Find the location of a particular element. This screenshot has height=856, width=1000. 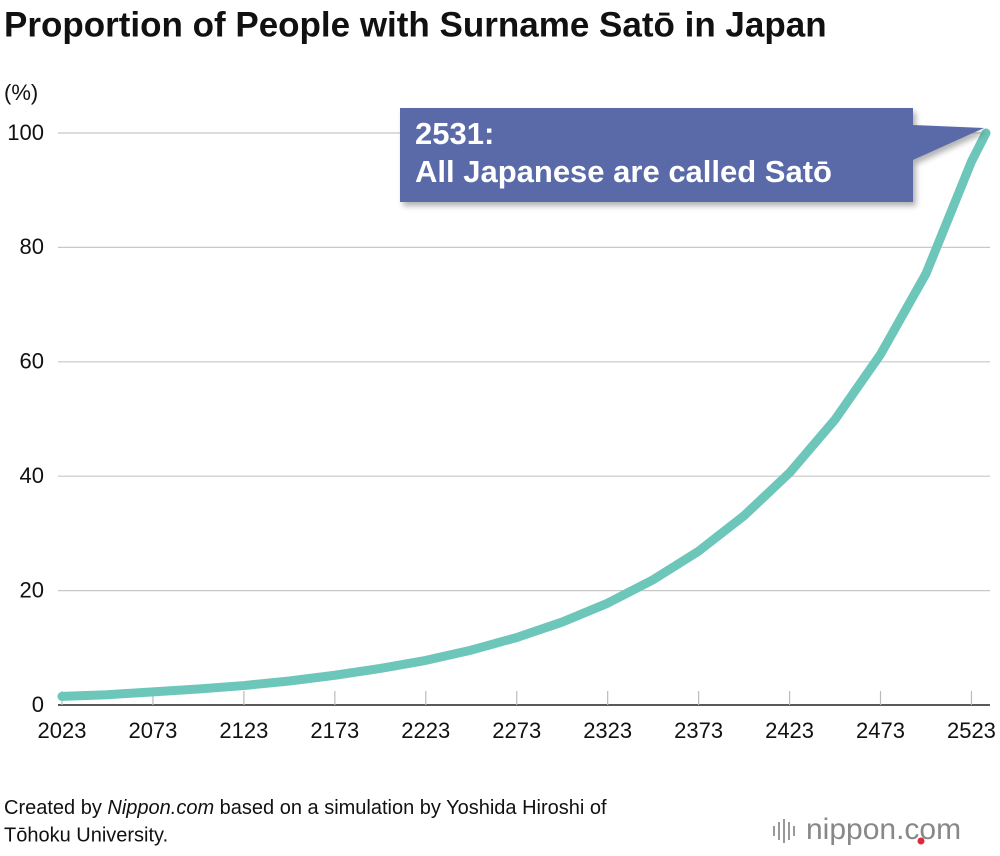

y-tick-label: 100 is located at coordinates (25, 132).